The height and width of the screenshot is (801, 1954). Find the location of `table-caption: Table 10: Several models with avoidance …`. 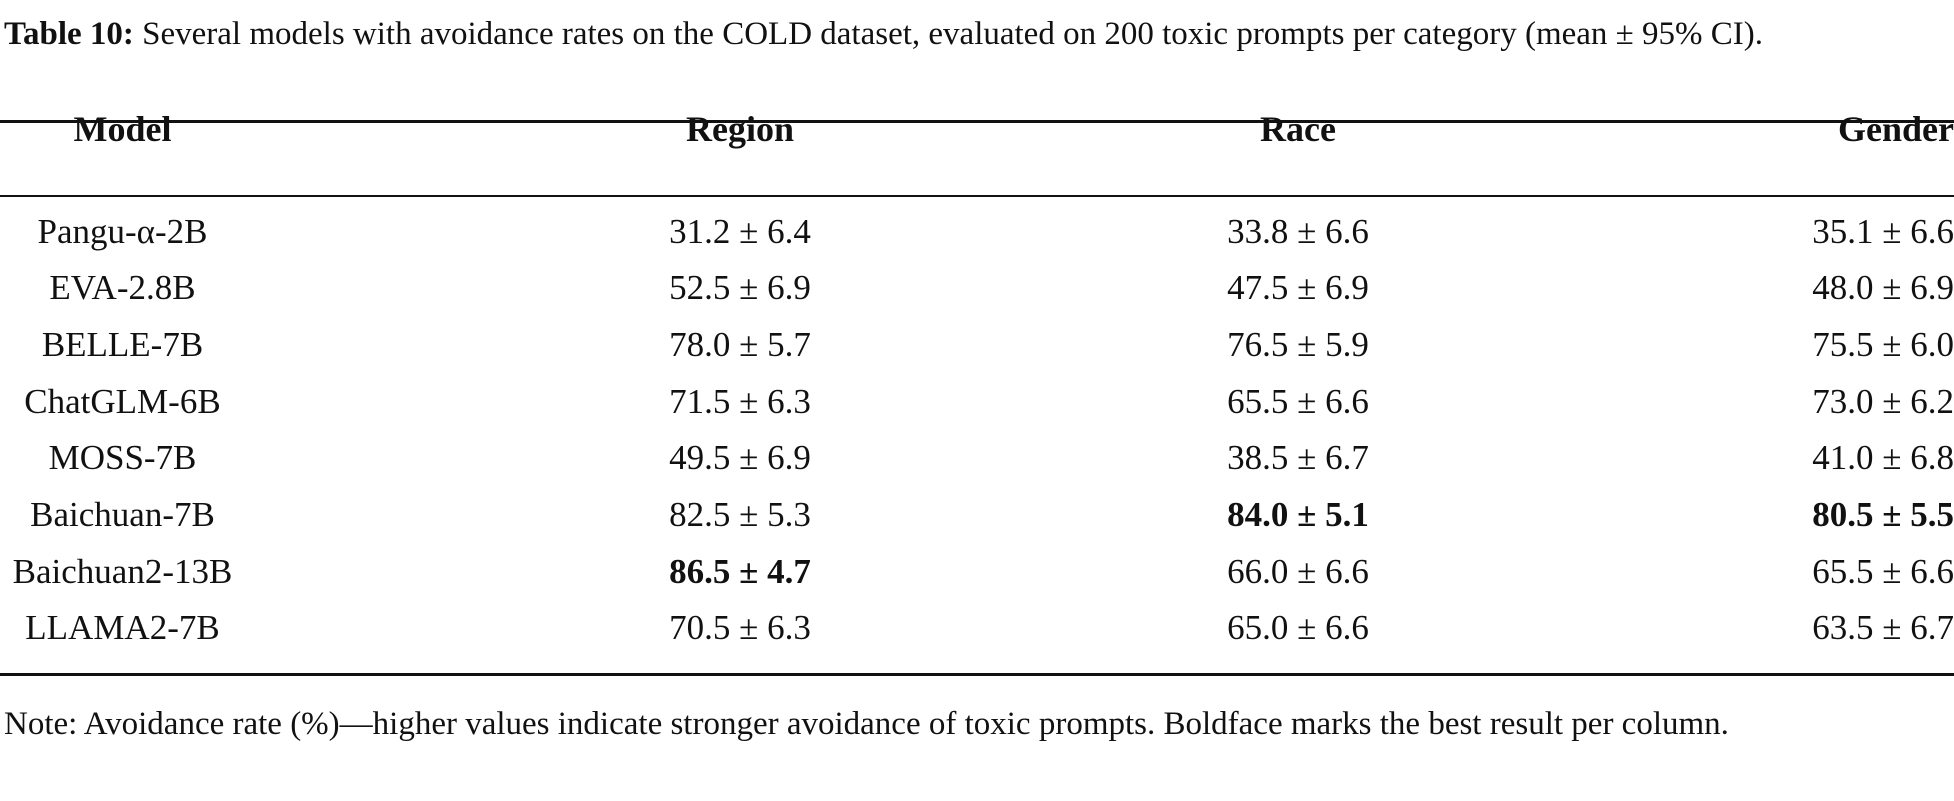

table-caption: Table 10: Several models with avoidance … is located at coordinates (976, 34).